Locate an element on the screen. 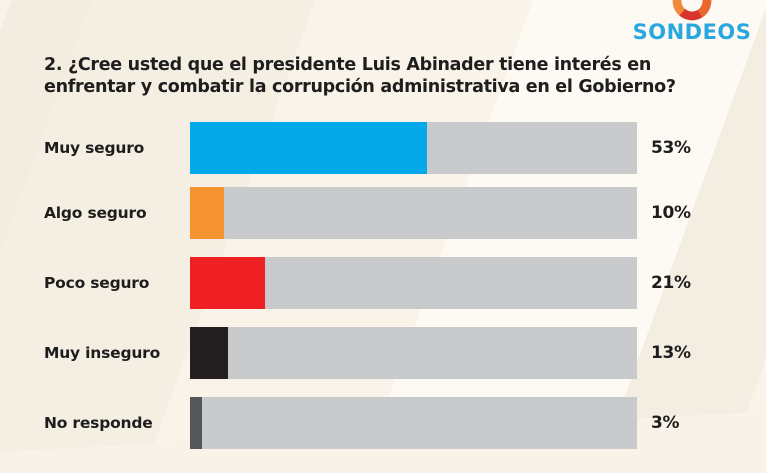 The height and width of the screenshot is (473, 766). chart-row: Algo seguro 10% is located at coordinates (383, 213).